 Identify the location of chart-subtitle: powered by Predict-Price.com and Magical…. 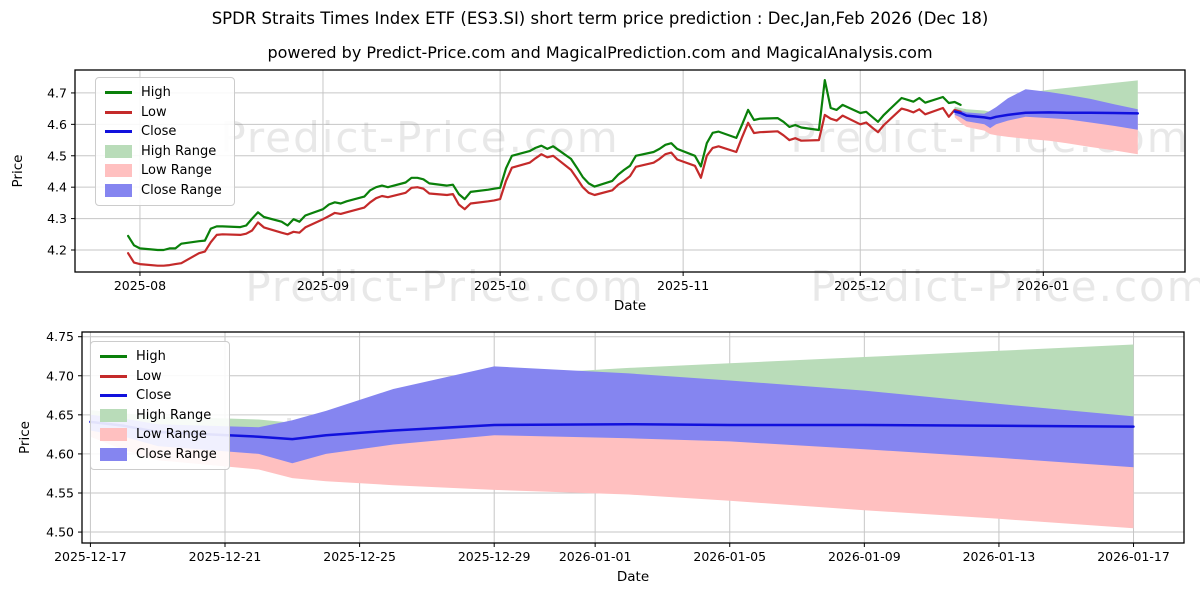
(600, 52).